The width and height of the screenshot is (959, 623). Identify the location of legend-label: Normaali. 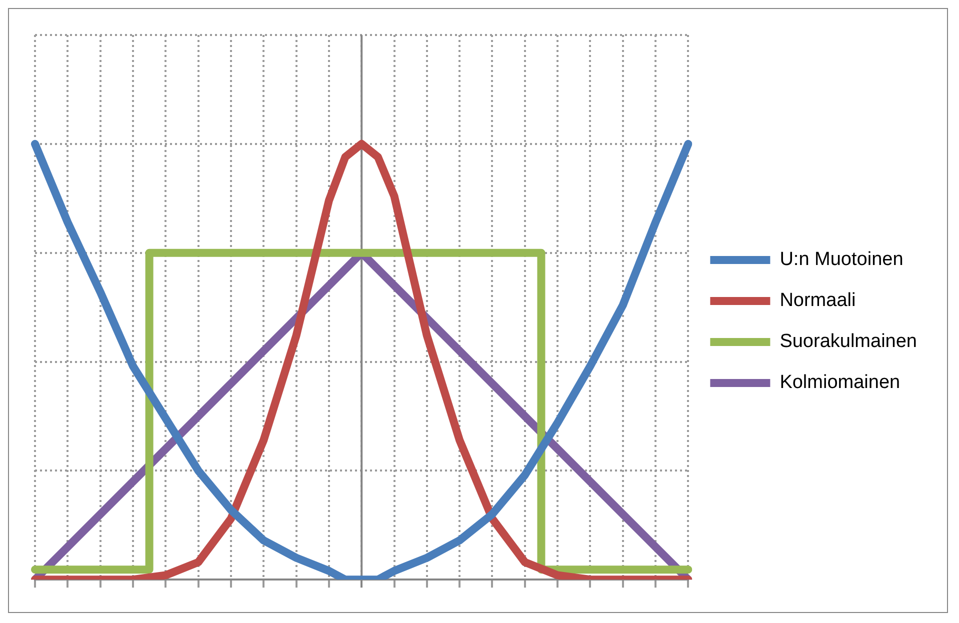
(818, 301).